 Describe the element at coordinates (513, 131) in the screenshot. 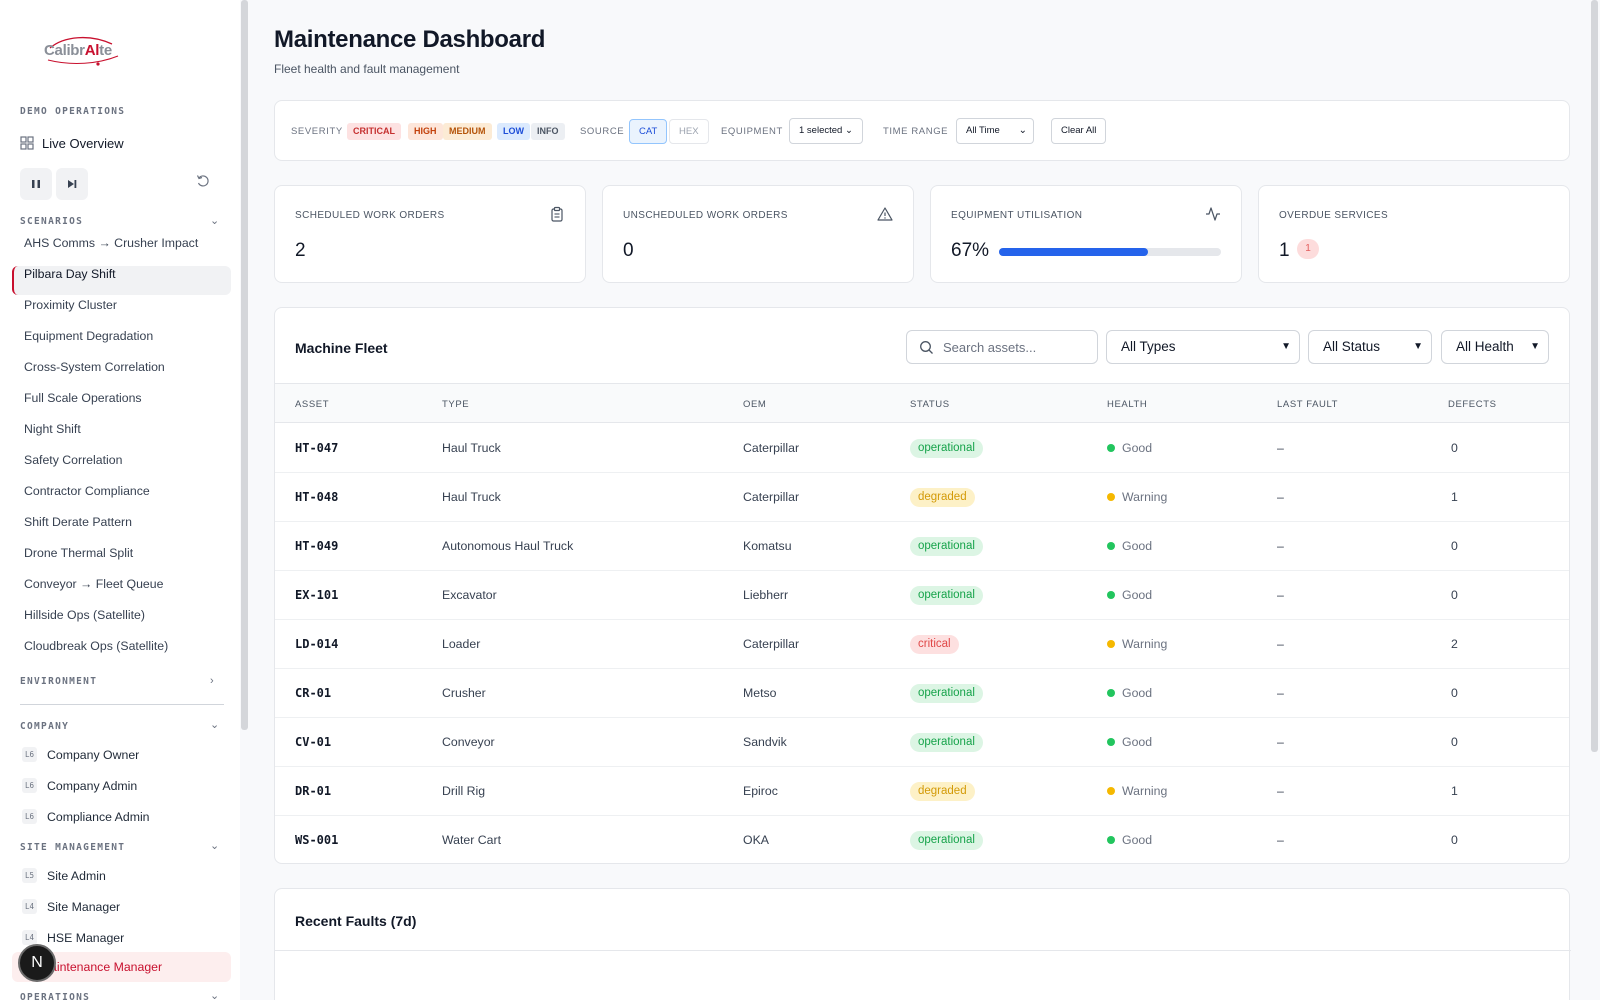

I see `severity-chip-low: LOW` at that location.